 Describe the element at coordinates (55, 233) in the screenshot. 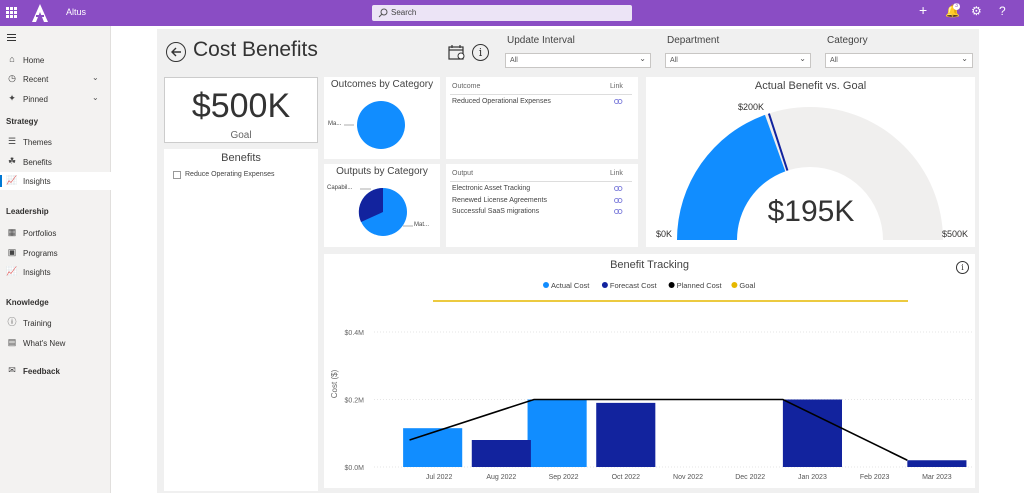

I see `sidebar-item-portfolios: ▦ Portfolios` at that location.